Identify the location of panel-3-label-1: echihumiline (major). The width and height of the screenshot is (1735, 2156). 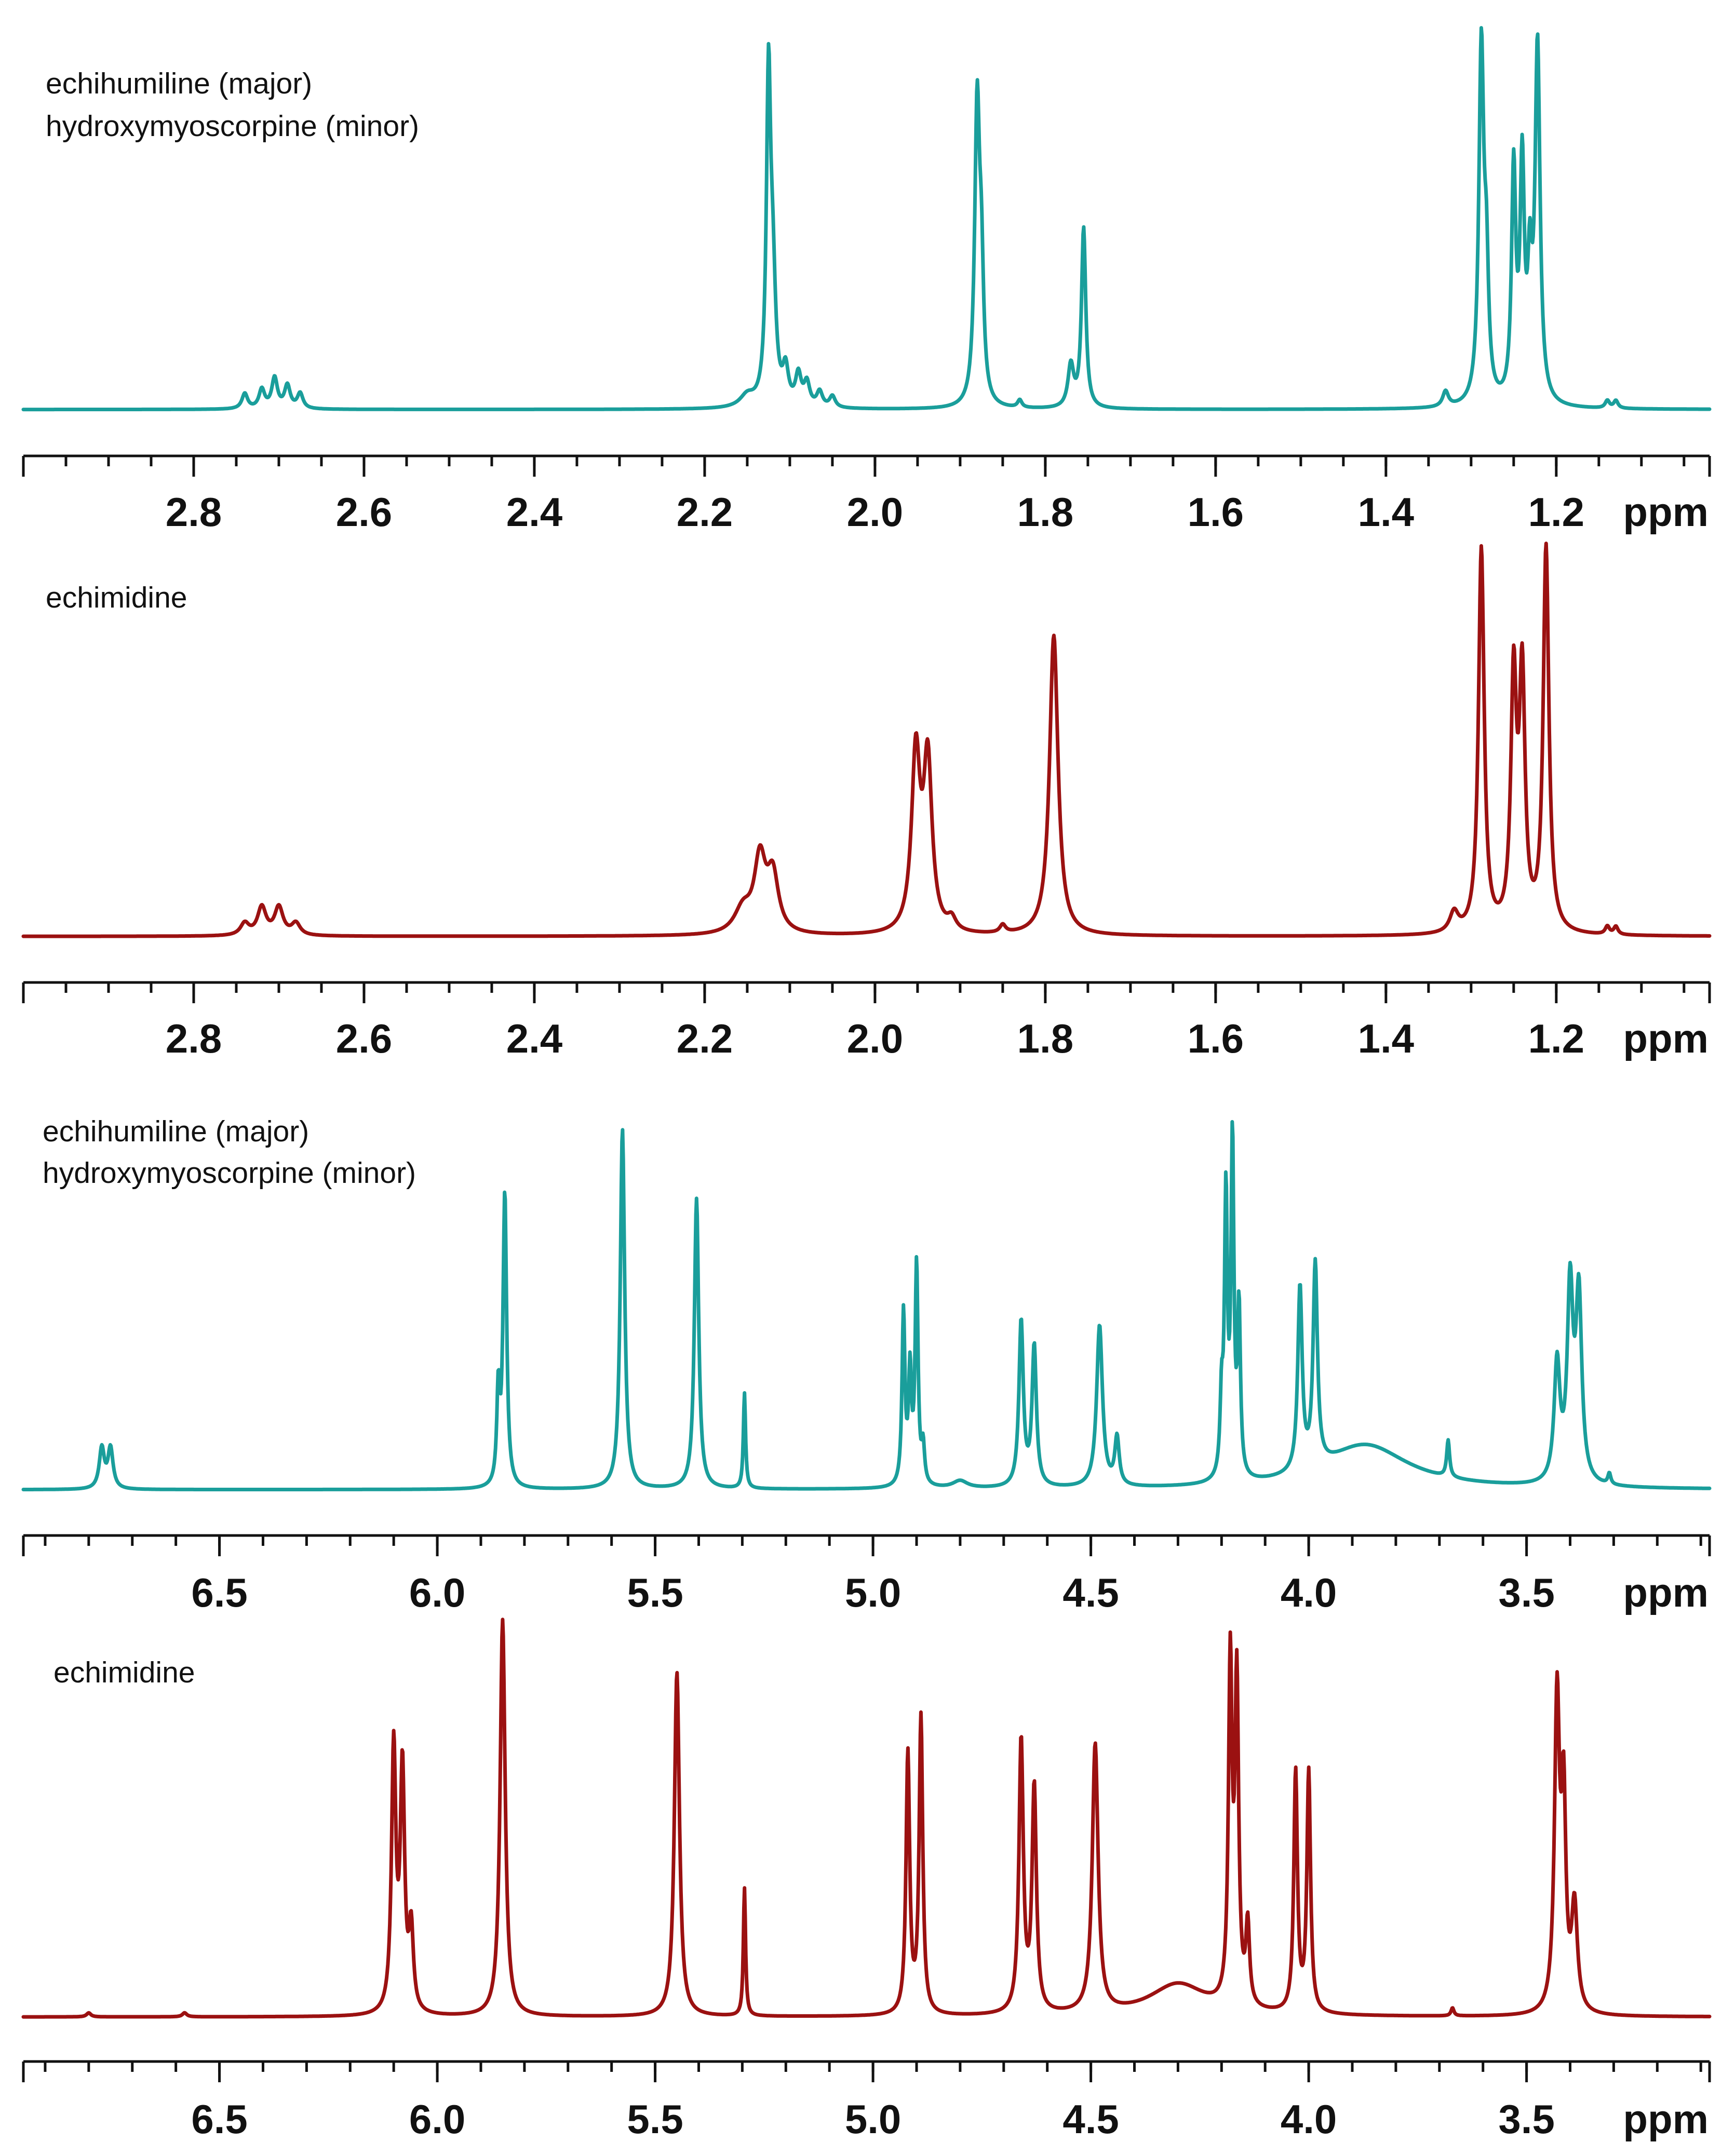
(176, 1131).